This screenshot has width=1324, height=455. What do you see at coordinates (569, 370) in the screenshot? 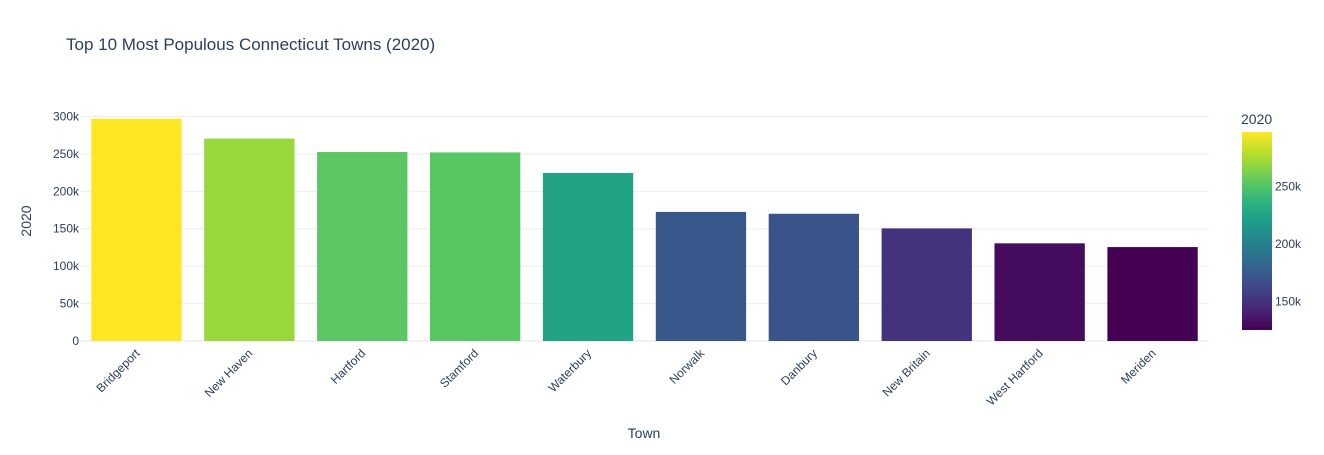
I see `x-tick-label: Waterbury` at bounding box center [569, 370].